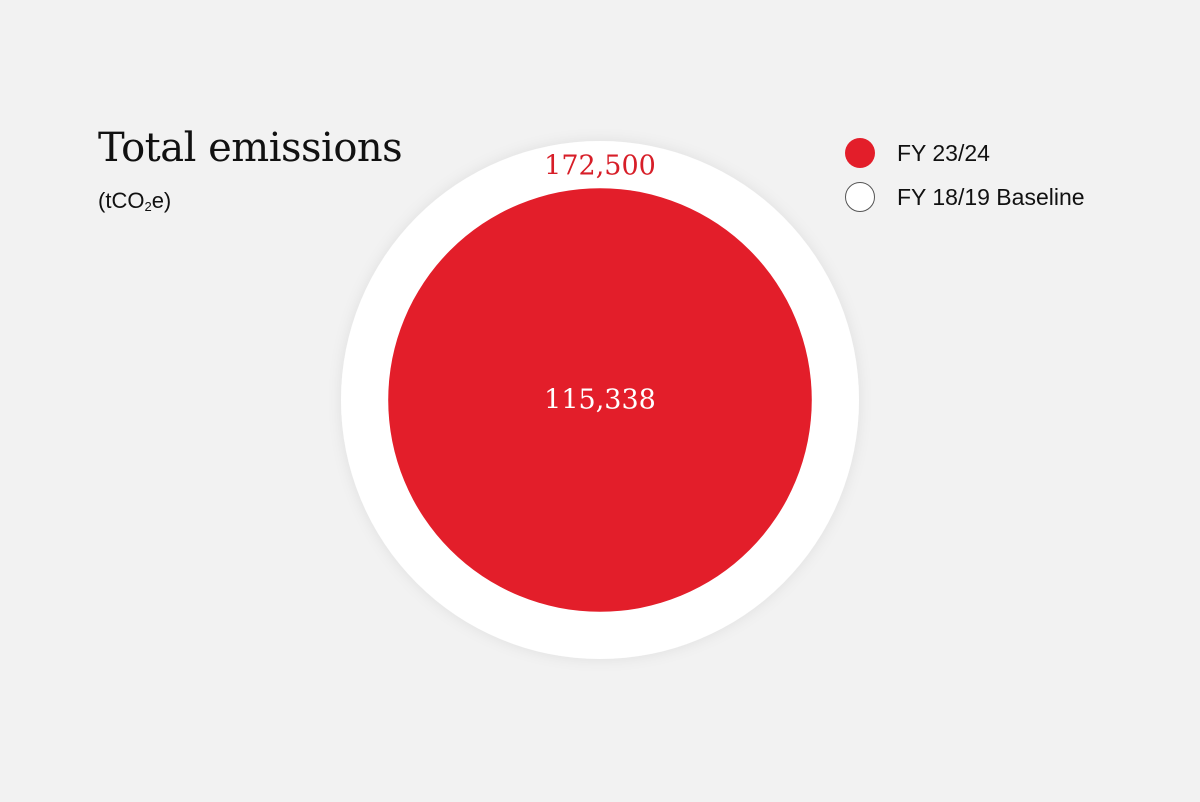  I want to click on legend-label-fy-23-24: FY 23/24, so click(943, 152).